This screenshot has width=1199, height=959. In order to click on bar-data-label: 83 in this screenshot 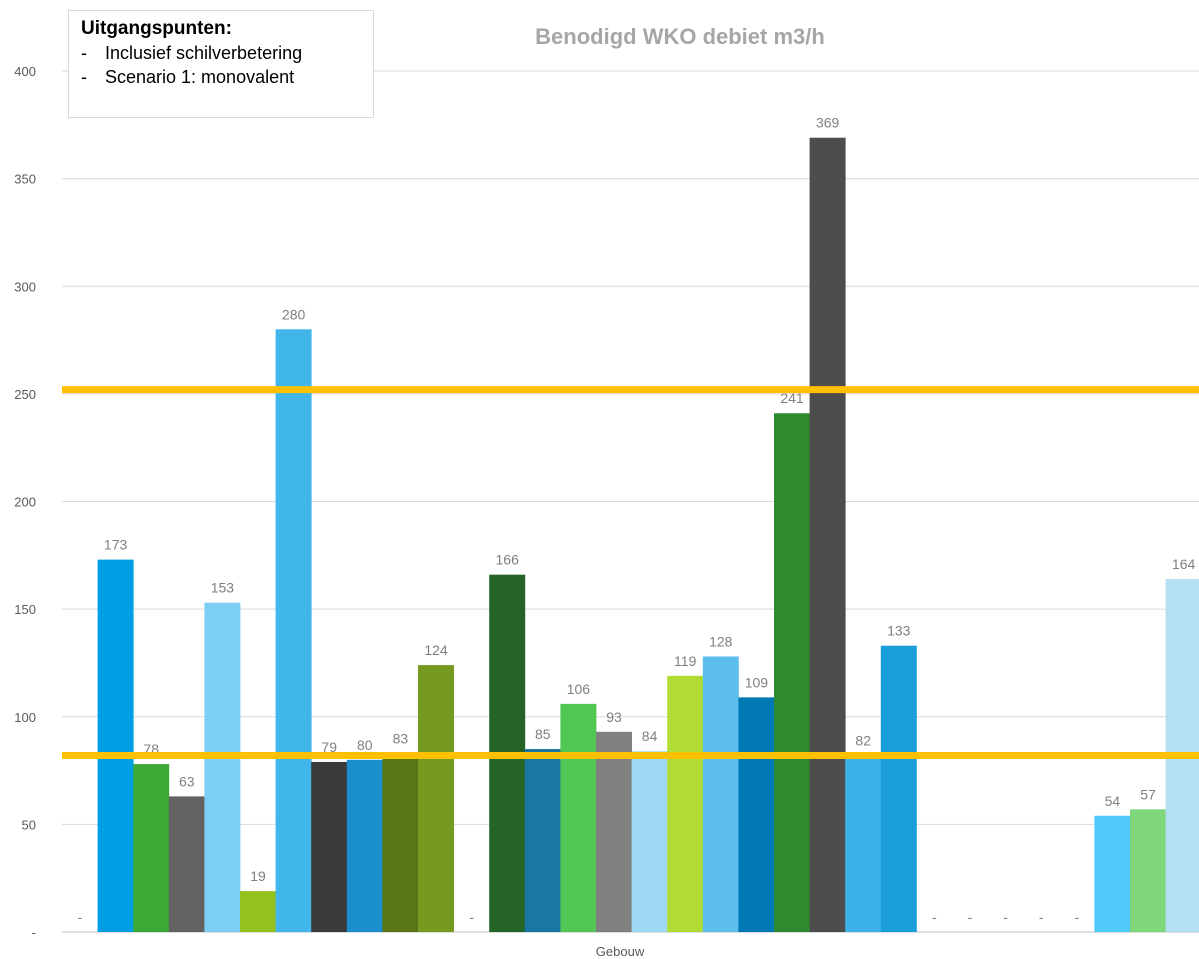, I will do `click(401, 738)`.